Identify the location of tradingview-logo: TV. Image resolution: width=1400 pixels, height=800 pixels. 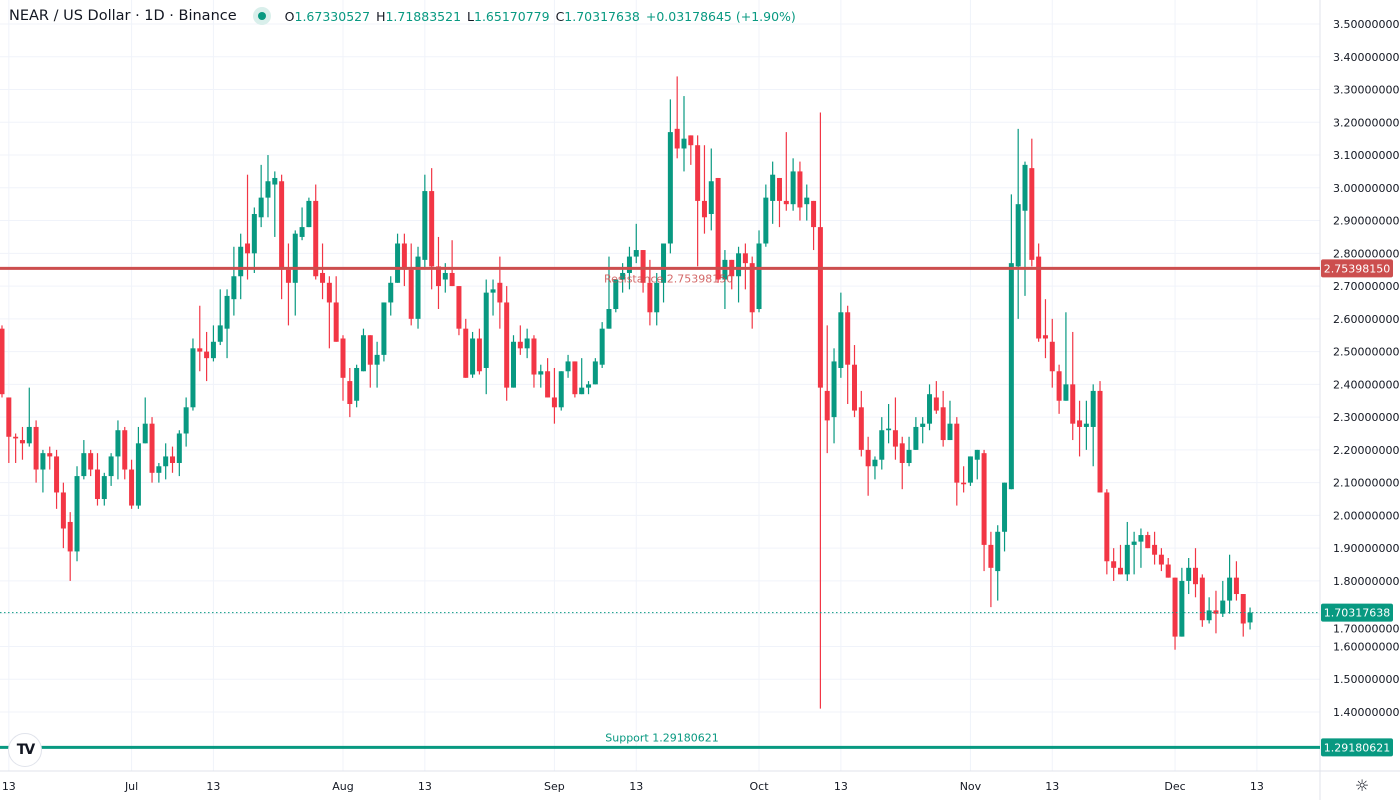
(25, 750).